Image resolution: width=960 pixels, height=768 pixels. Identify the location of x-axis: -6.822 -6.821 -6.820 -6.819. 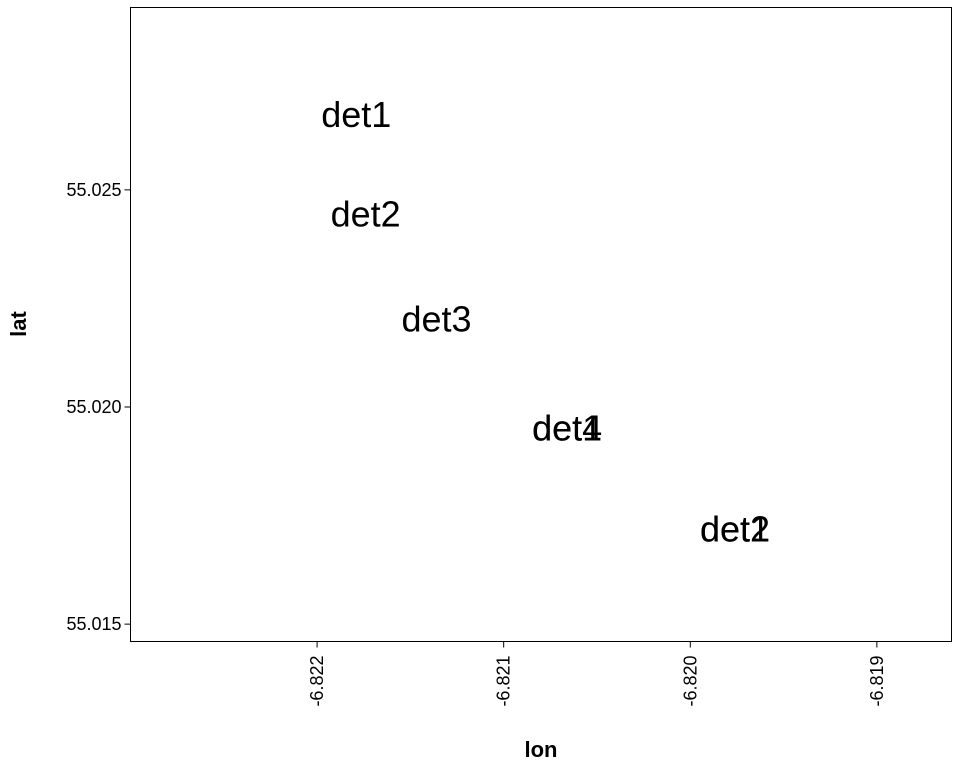
(597, 674).